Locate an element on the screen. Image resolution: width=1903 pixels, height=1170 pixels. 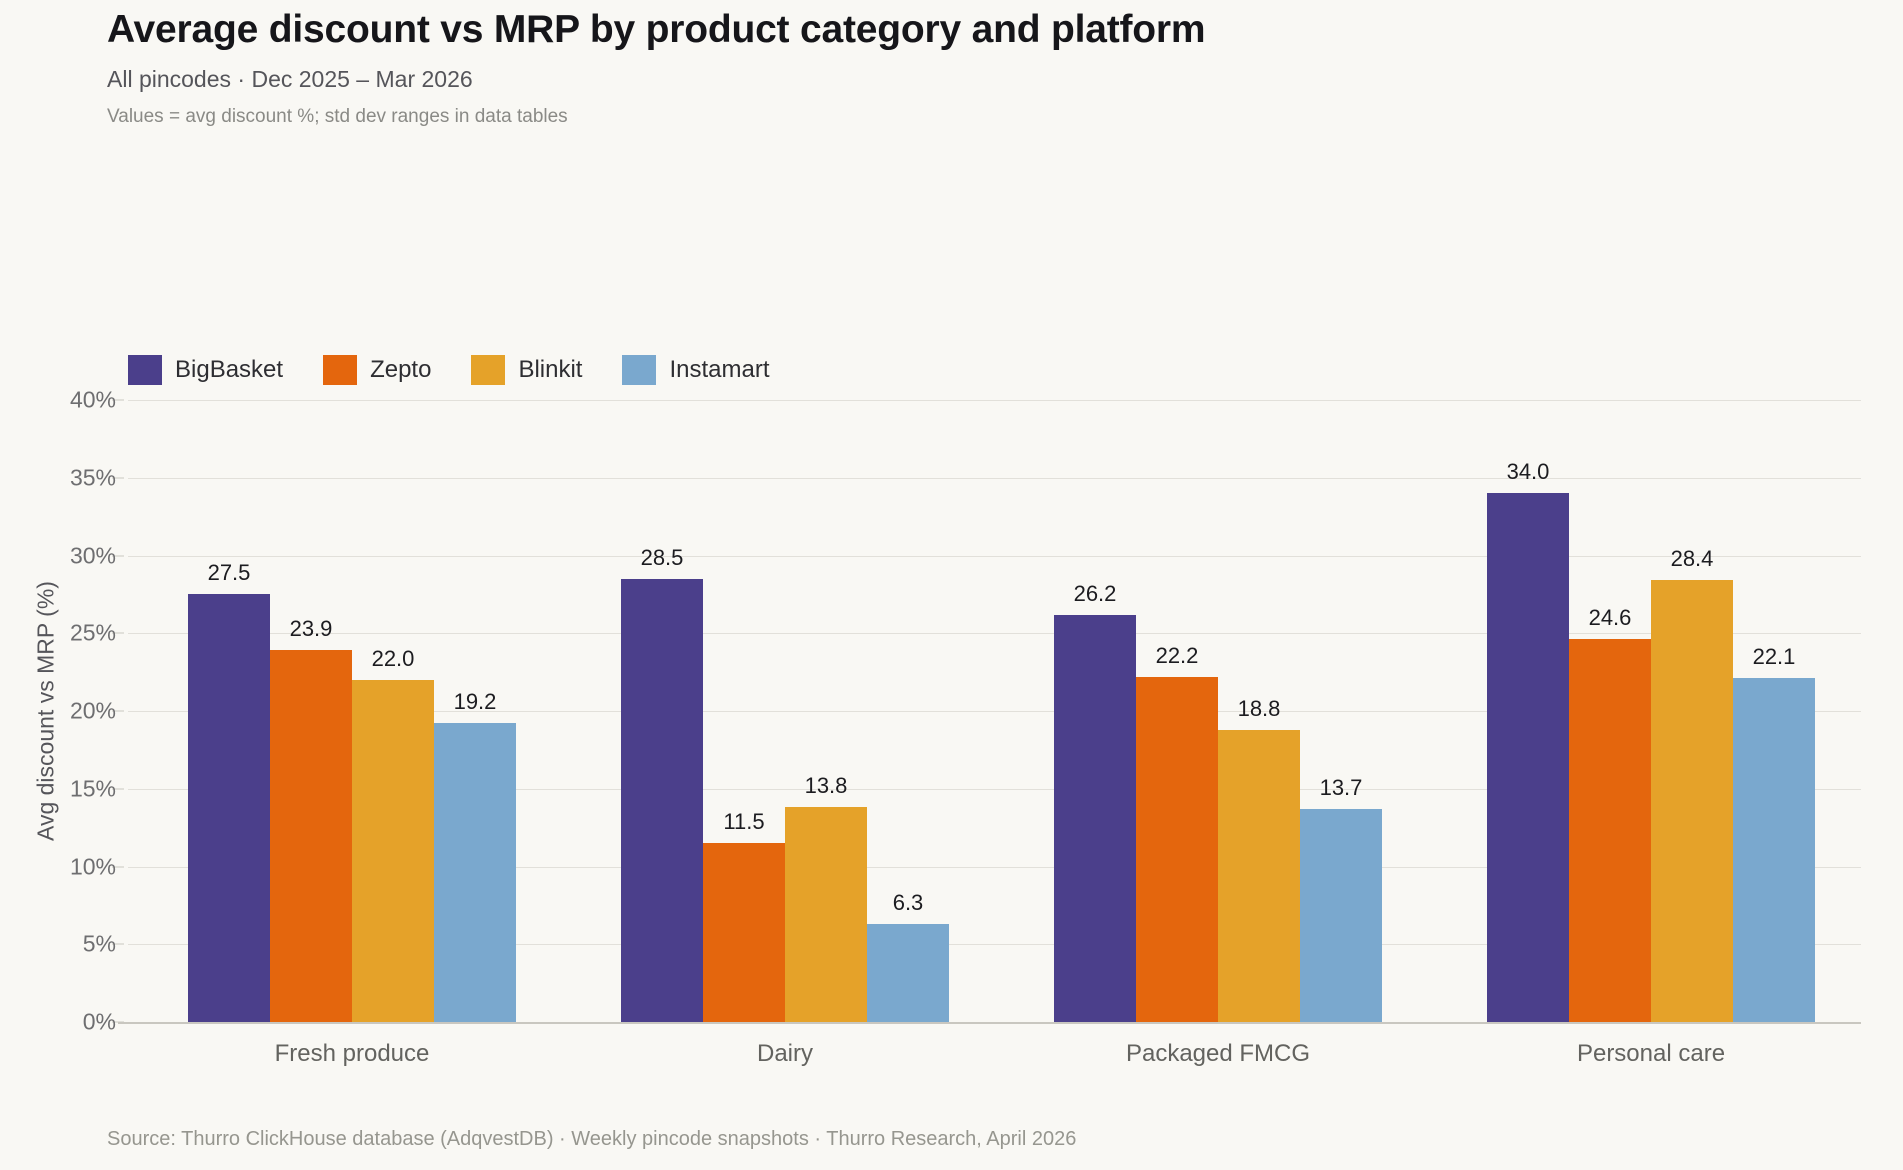
bar-instamart-fresh-produce: 19.2 is located at coordinates (475, 711).